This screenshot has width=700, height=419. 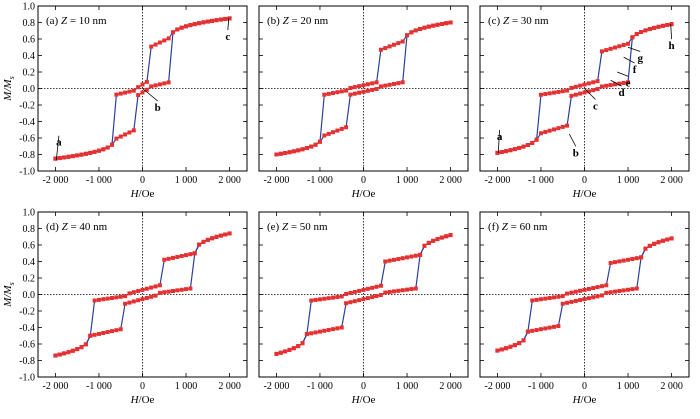 I want to click on y-tick-label: -0.2, so click(x=27, y=312).